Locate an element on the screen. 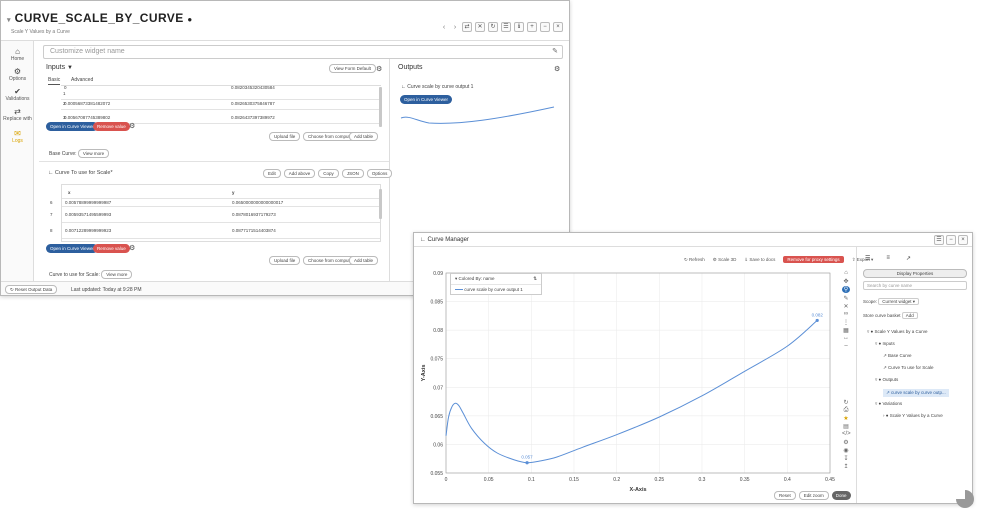  legend-item: curve scale by curve output 1 is located at coordinates (496, 289).